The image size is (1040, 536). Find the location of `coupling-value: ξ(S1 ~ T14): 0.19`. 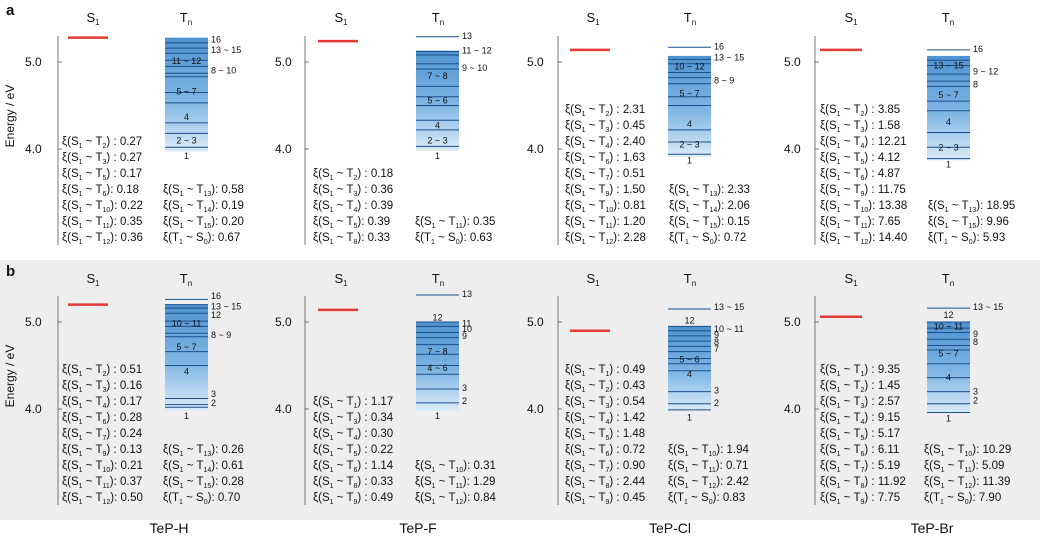

coupling-value: ξ(S1 ~ T14): 0.19 is located at coordinates (203, 207).